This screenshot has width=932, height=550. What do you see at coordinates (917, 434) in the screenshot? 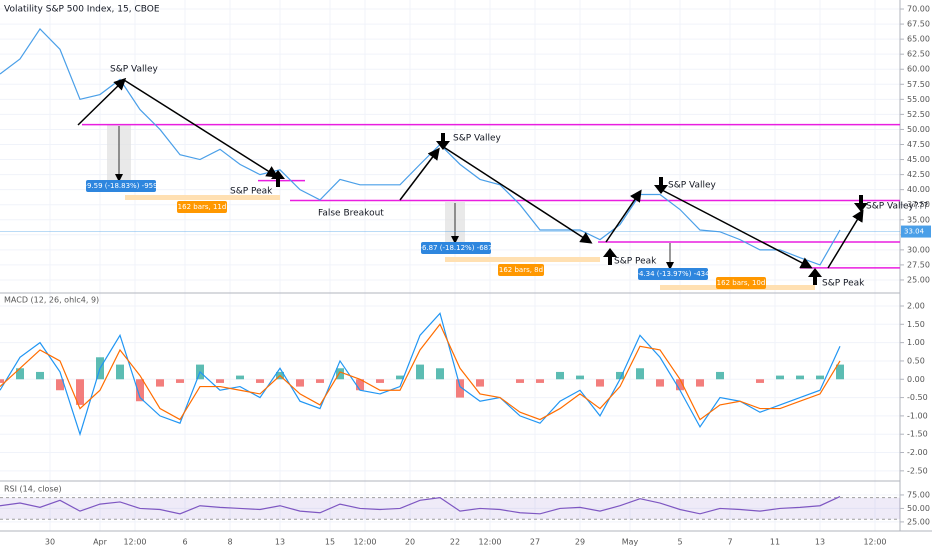
I see `y-tick-label: -1.50` at bounding box center [917, 434].